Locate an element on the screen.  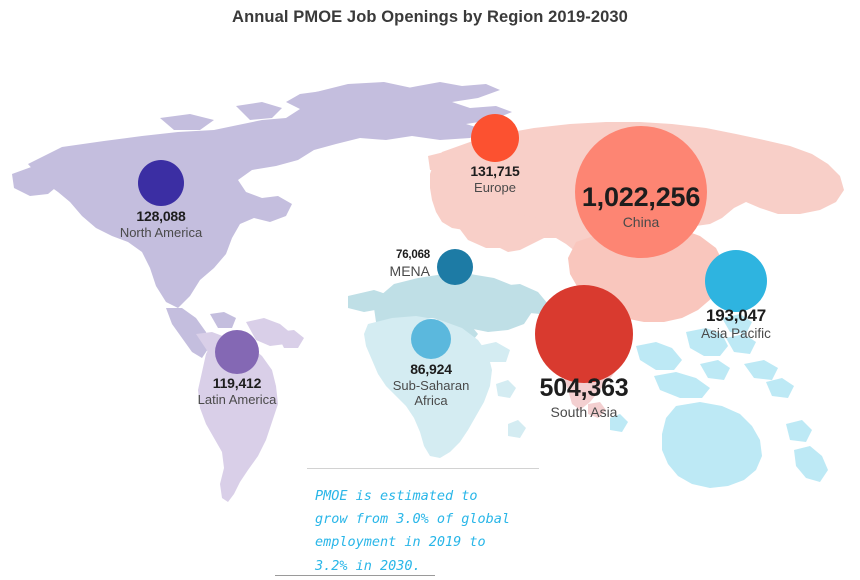
footnote-rule-bottom is located at coordinates (355, 575).